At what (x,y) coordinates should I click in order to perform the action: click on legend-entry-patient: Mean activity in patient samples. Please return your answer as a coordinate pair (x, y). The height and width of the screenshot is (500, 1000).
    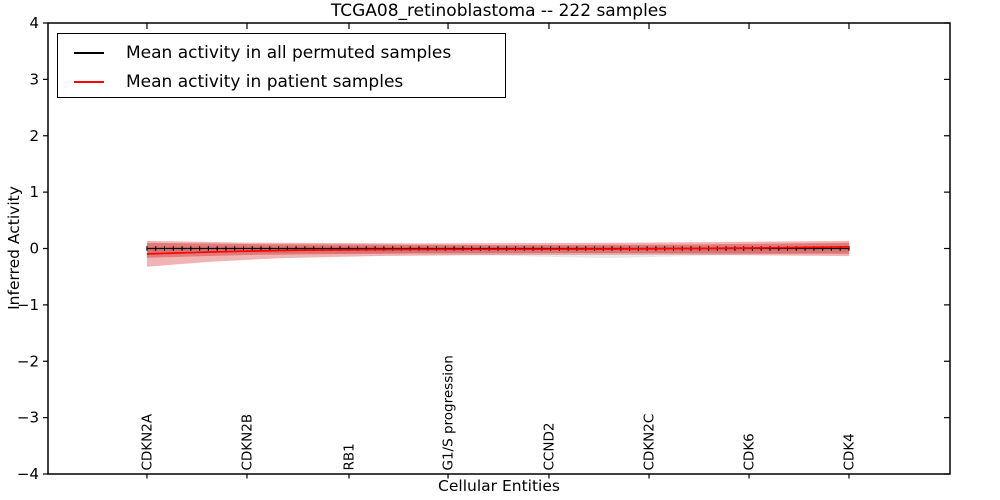
    Looking at the image, I should click on (281, 81).